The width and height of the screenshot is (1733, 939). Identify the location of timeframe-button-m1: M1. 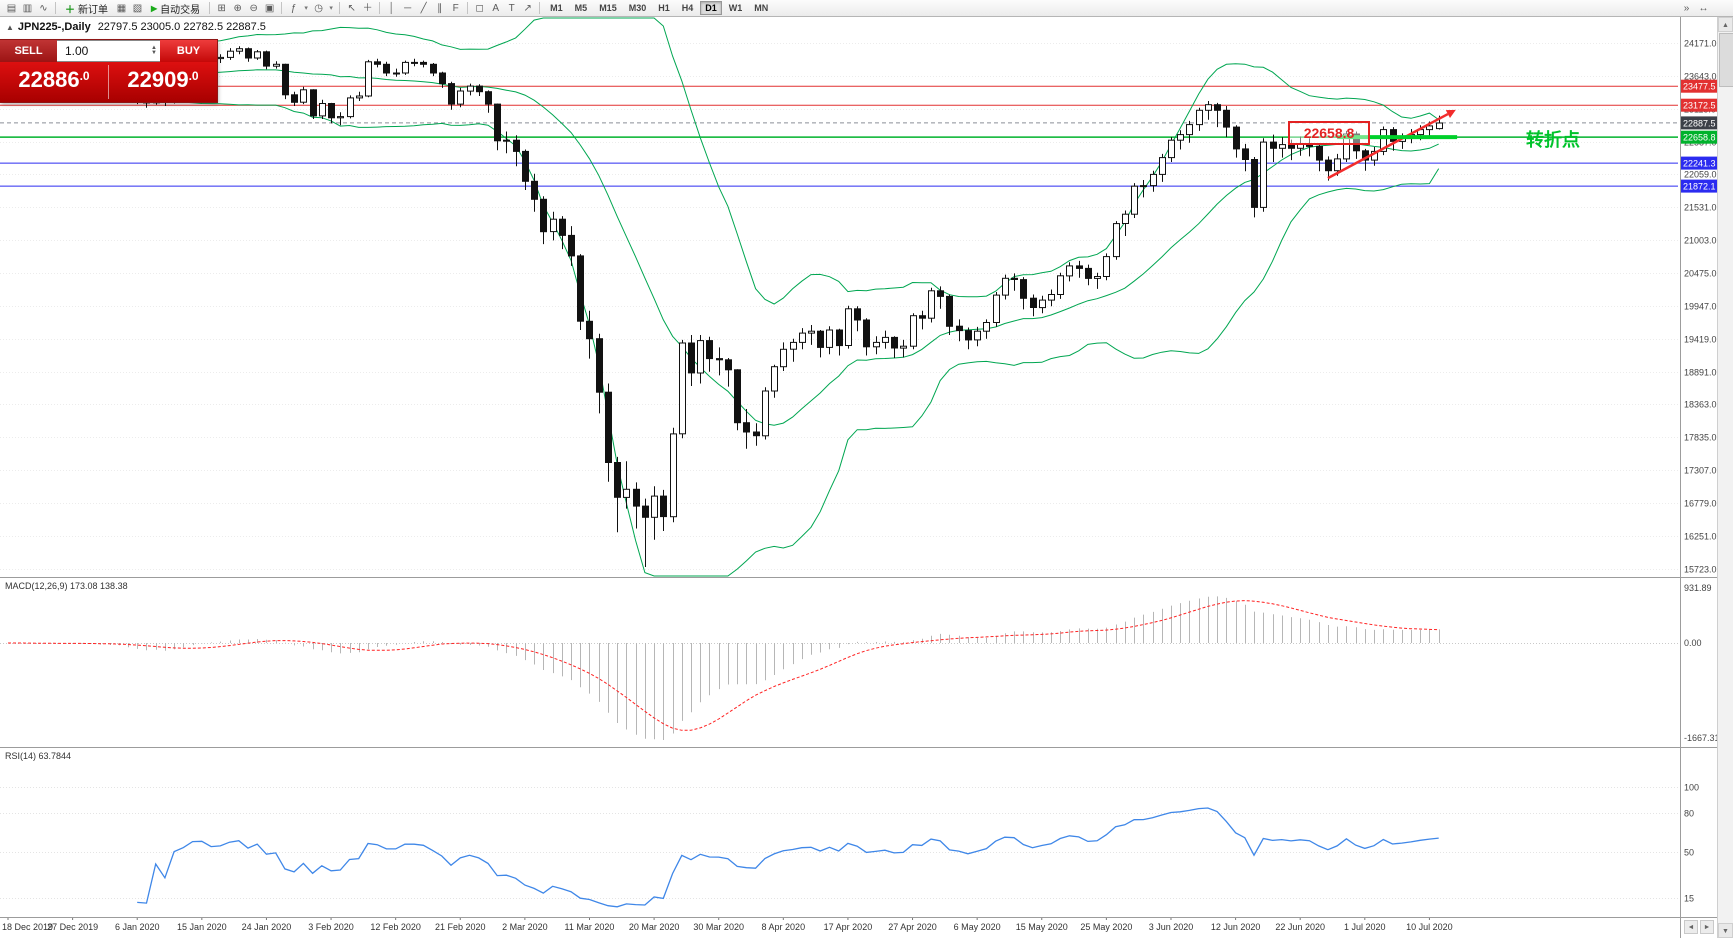
(556, 7).